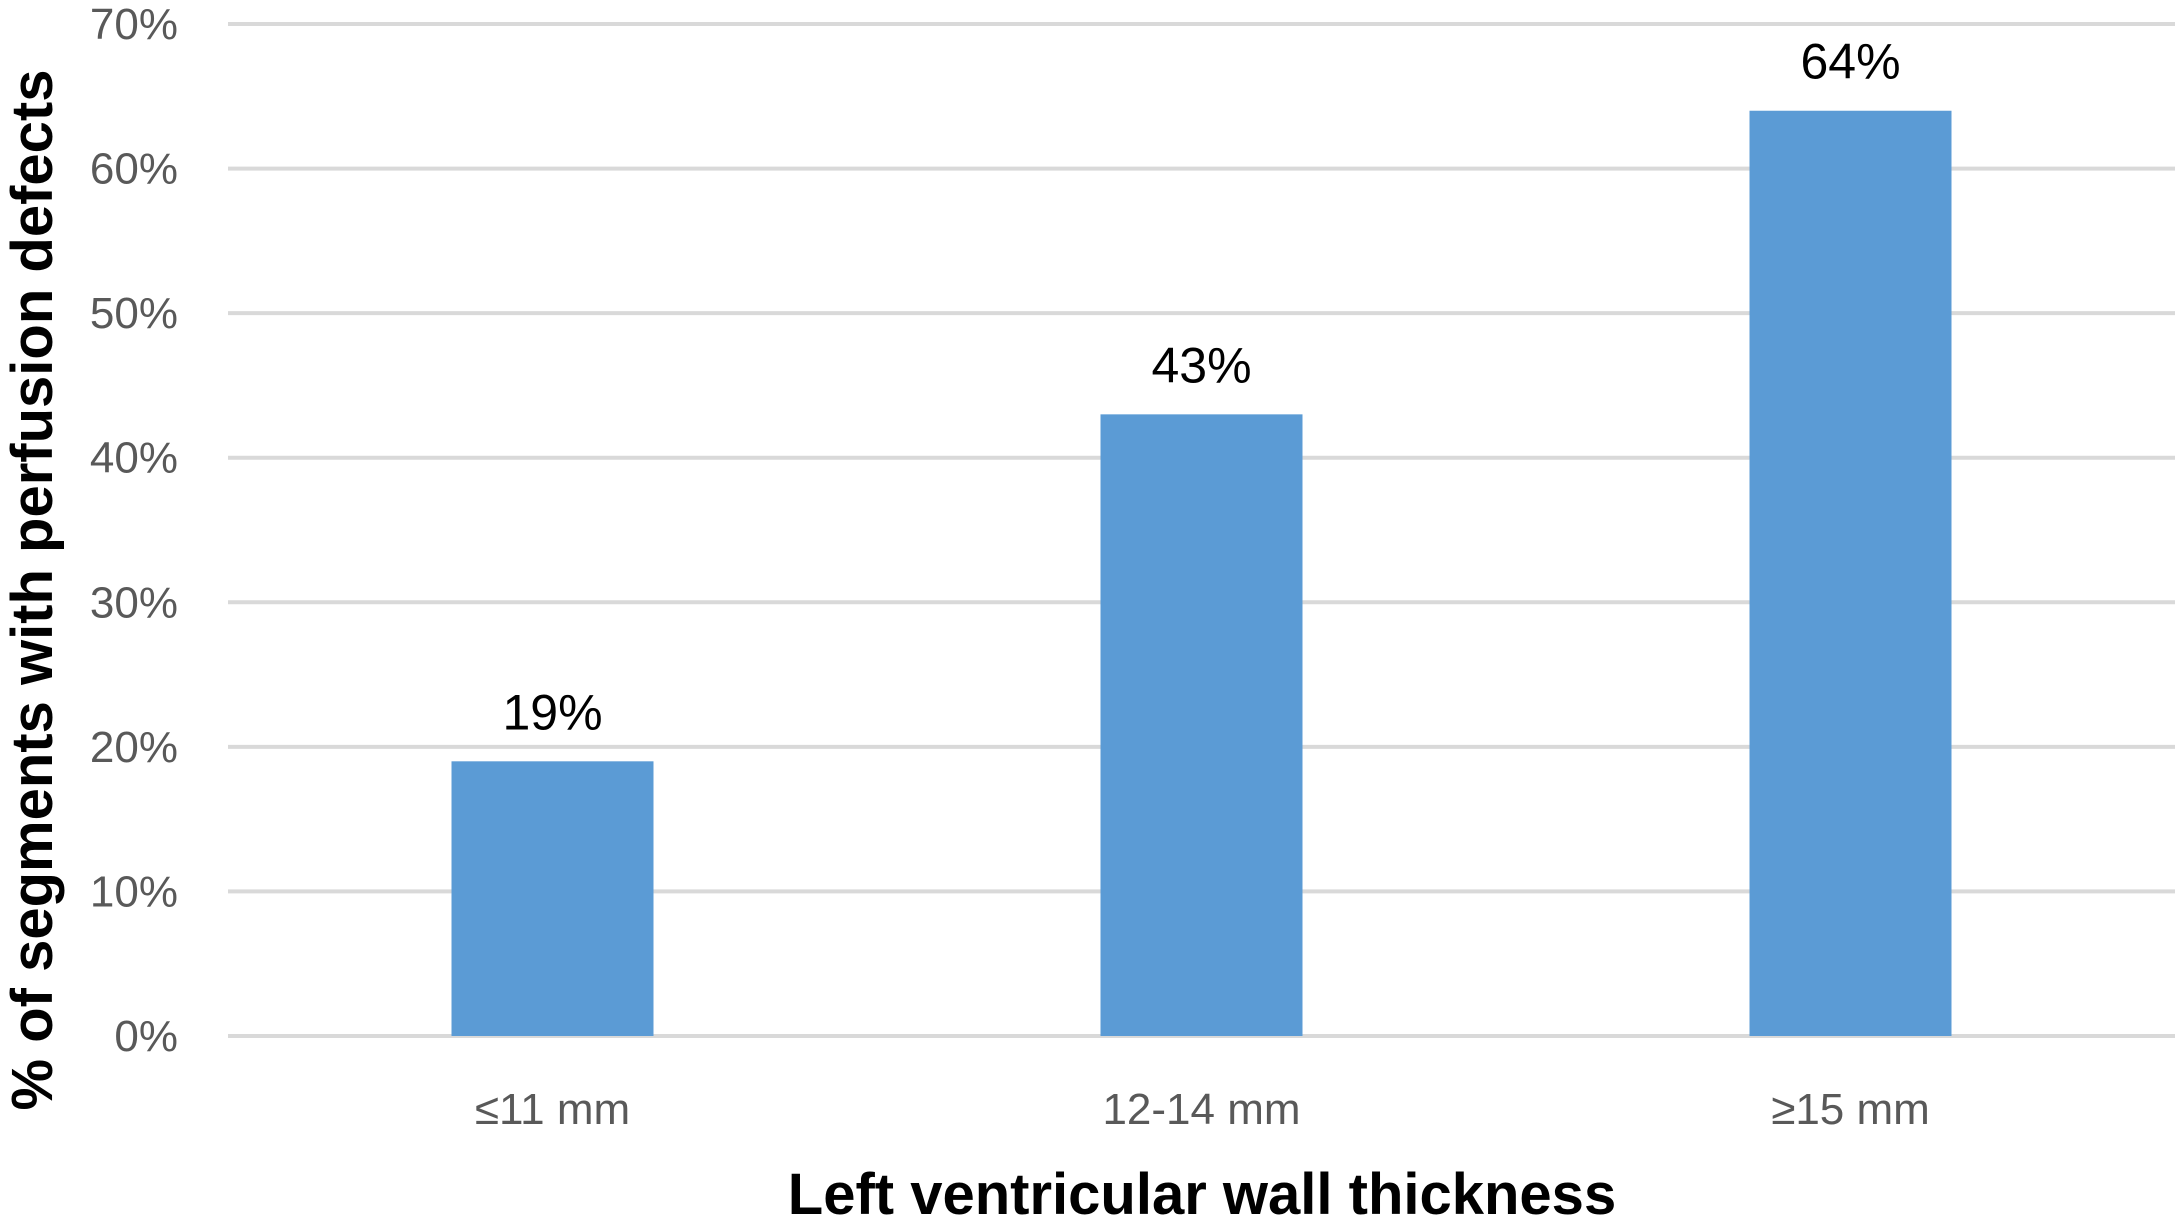  I want to click on y-axis-tick-labels: 0% 10% 20% 30% 40% 50% 60% 70%, so click(134, 530).